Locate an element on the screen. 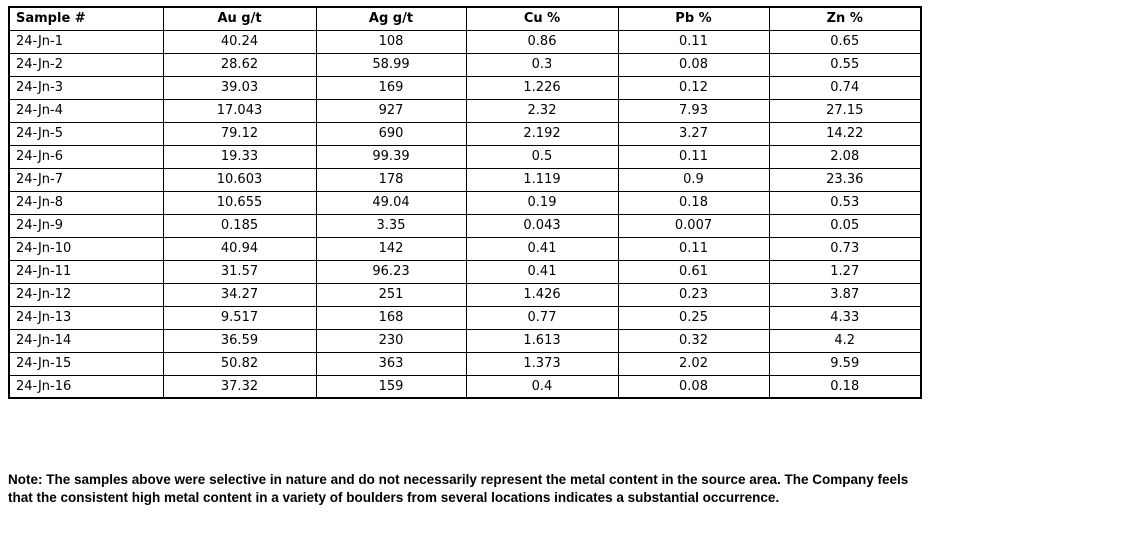 This screenshot has height=542, width=1132. sample-id-cell: 24-Jn-16 is located at coordinates (86, 386).